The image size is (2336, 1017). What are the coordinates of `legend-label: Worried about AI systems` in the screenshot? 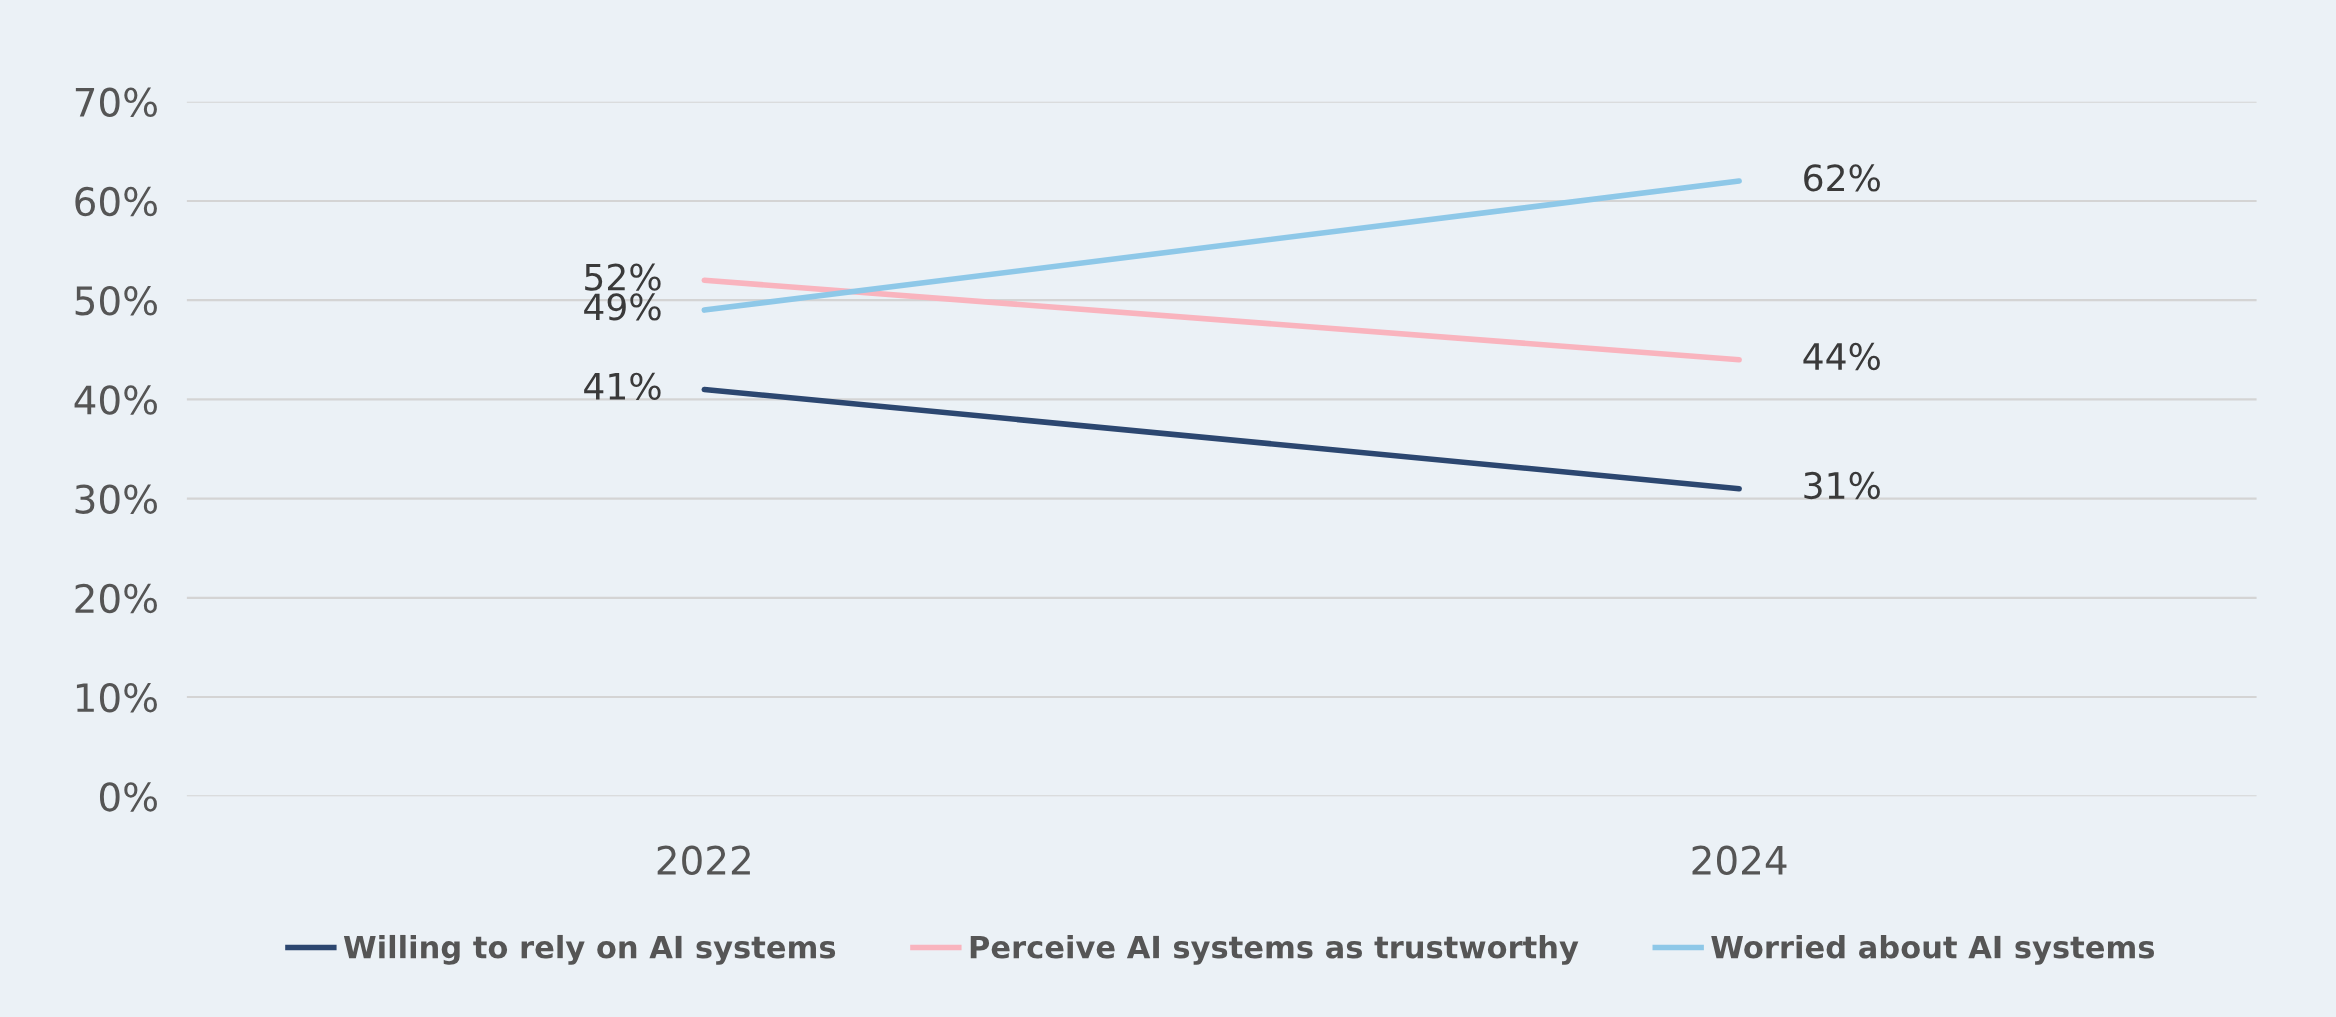 It's located at (1933, 949).